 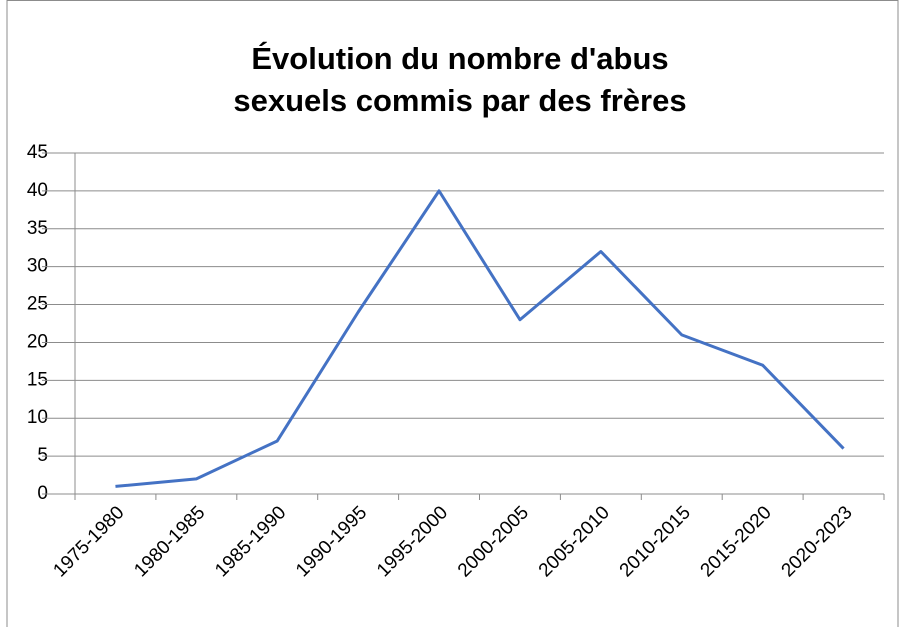 What do you see at coordinates (37, 152) in the screenshot?
I see `y-tick-label: 45` at bounding box center [37, 152].